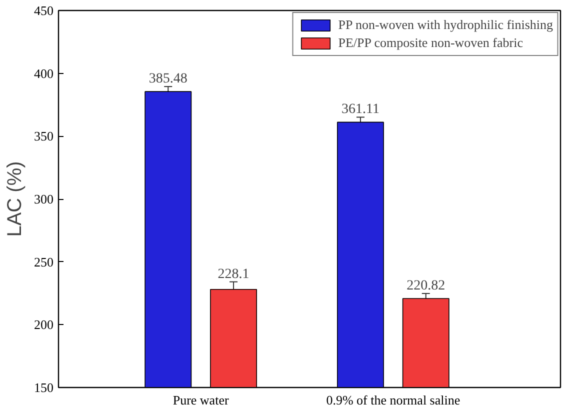  Describe the element at coordinates (44, 199) in the screenshot. I see `y-tick-label: 300` at that location.